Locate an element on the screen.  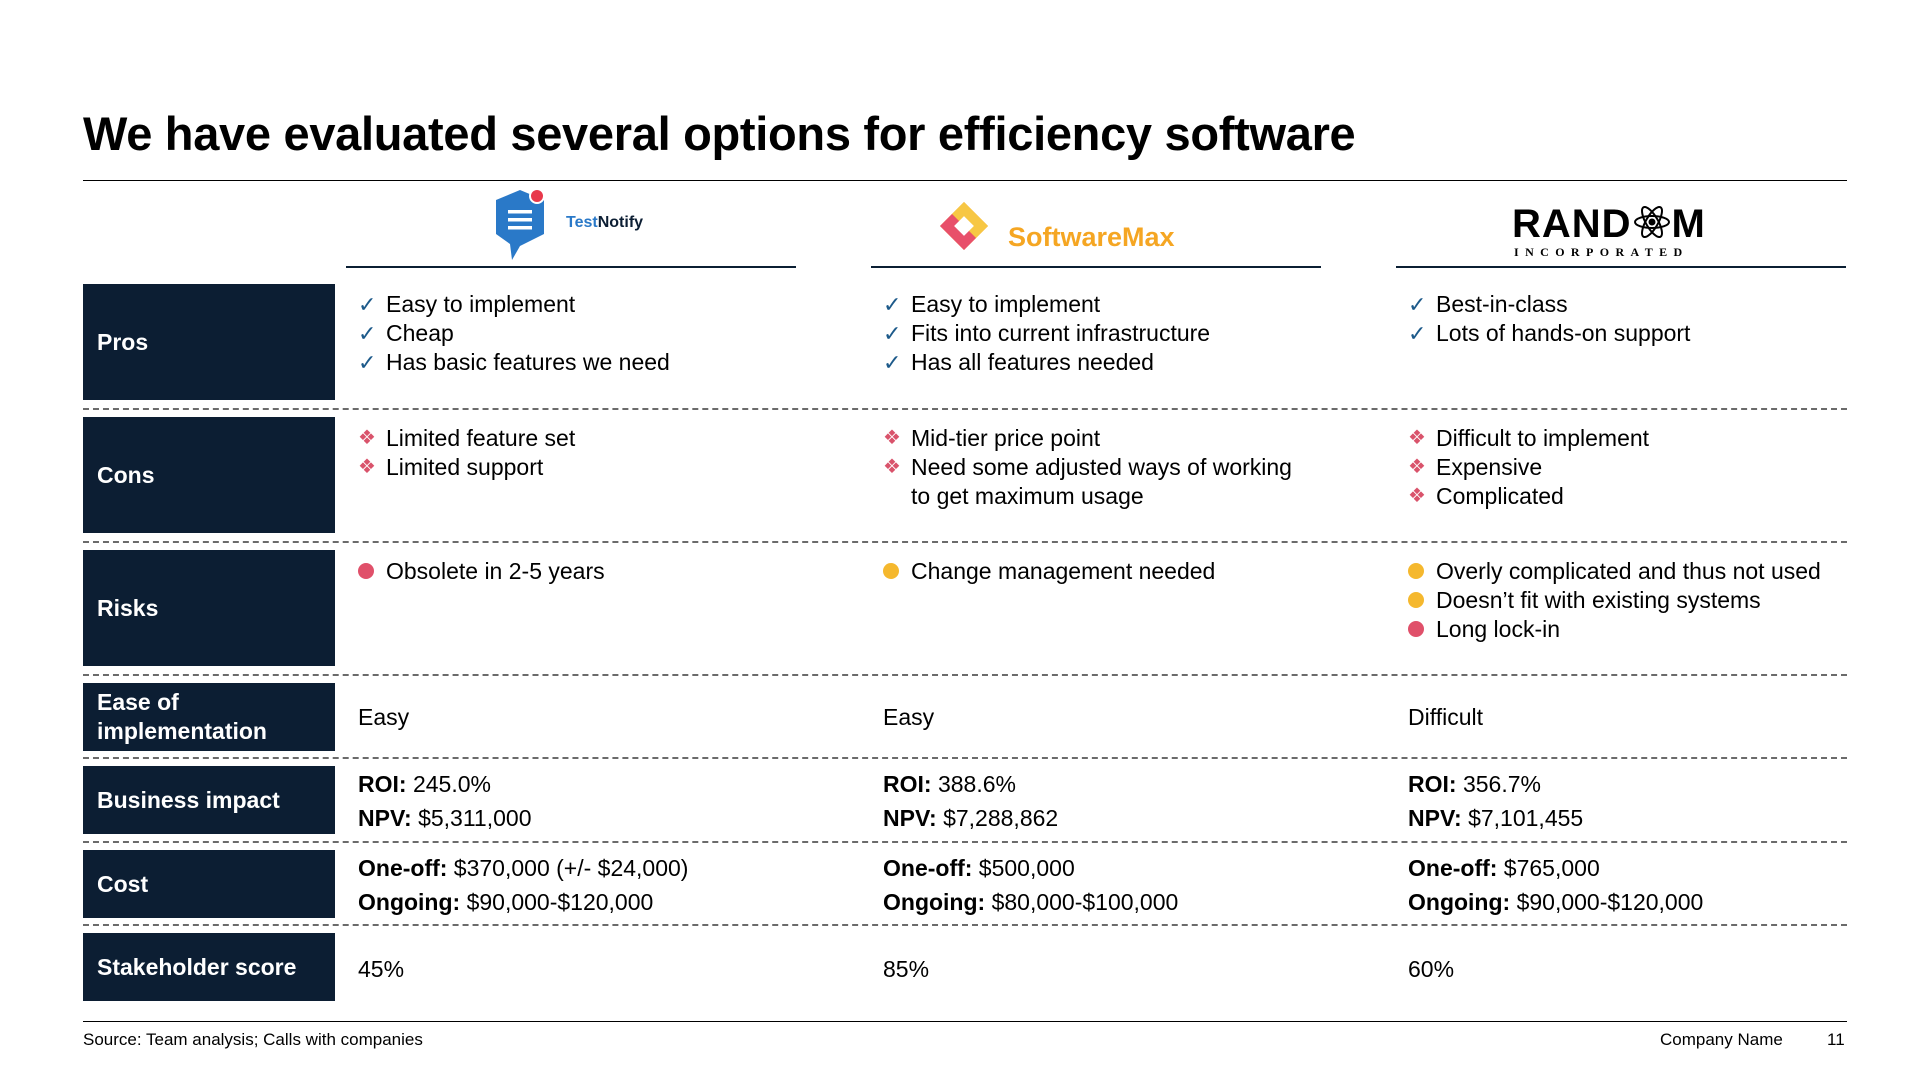
col2-risks: Change management needed is located at coordinates (1049, 571).